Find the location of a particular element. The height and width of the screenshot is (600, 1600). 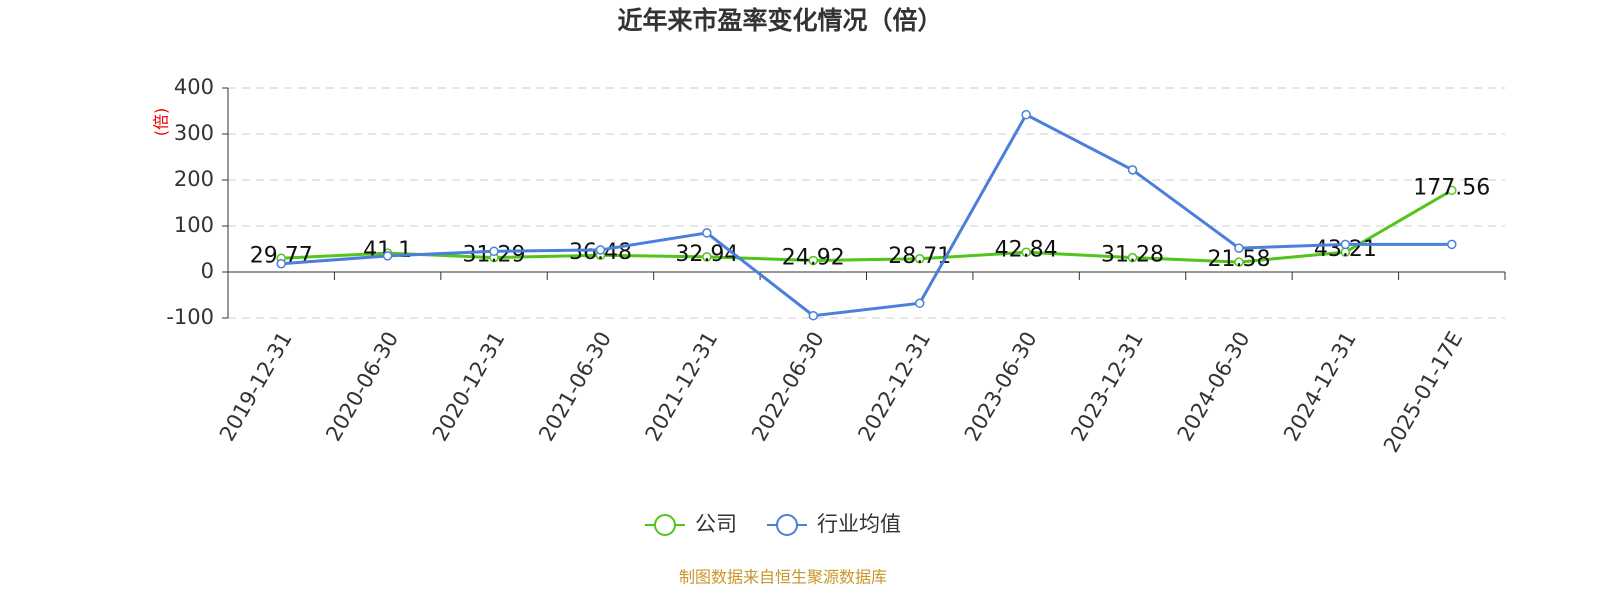

series-line is located at coordinates (867, 226).